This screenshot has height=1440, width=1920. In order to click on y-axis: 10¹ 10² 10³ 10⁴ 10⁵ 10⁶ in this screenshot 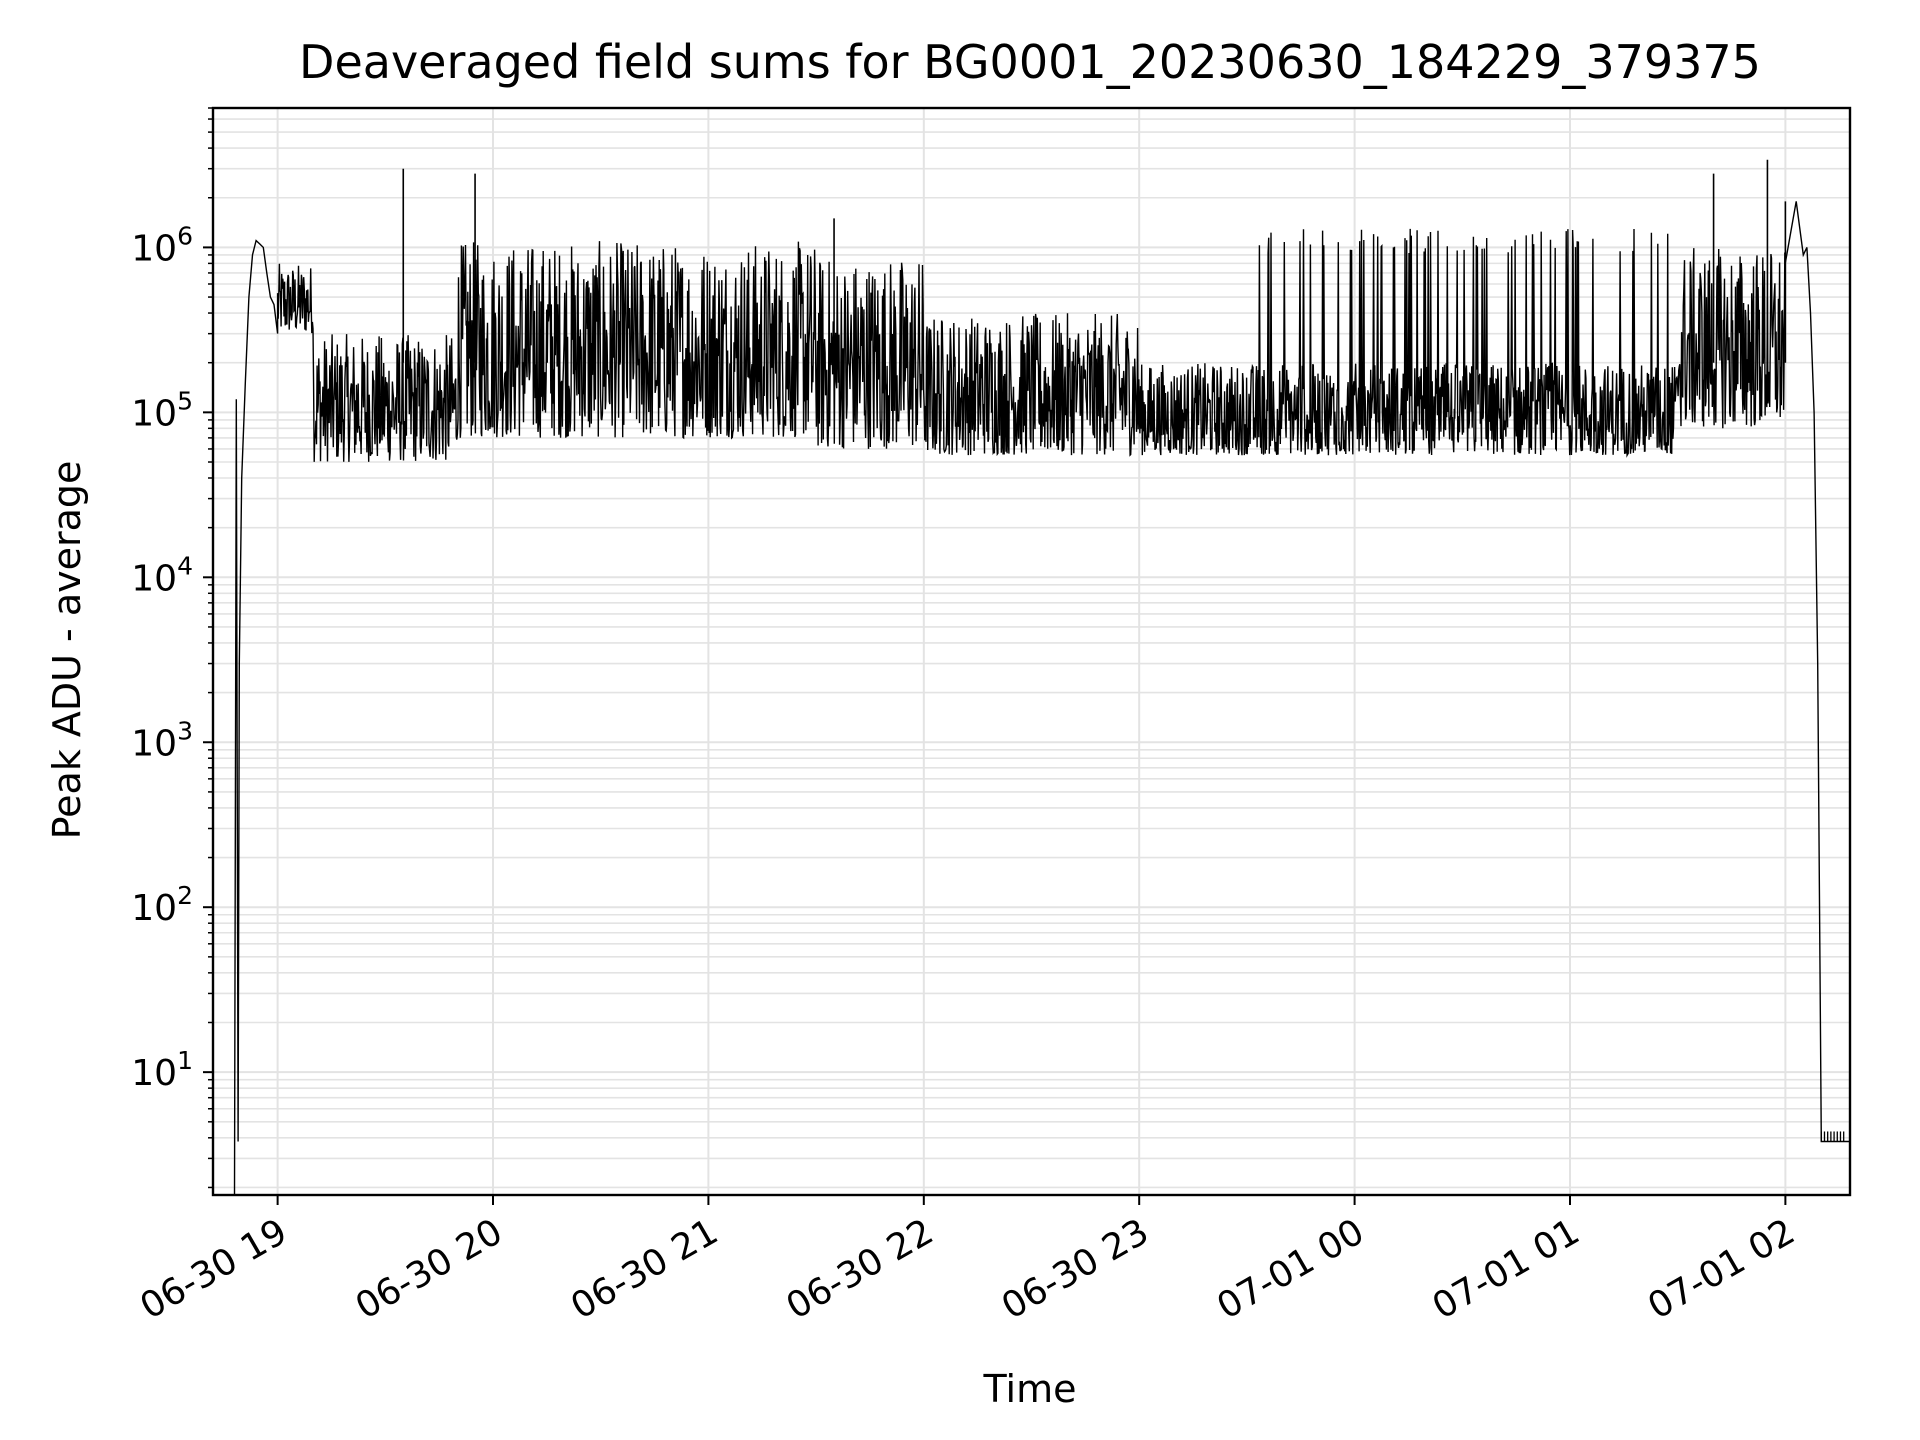, I will do `click(172, 648)`.